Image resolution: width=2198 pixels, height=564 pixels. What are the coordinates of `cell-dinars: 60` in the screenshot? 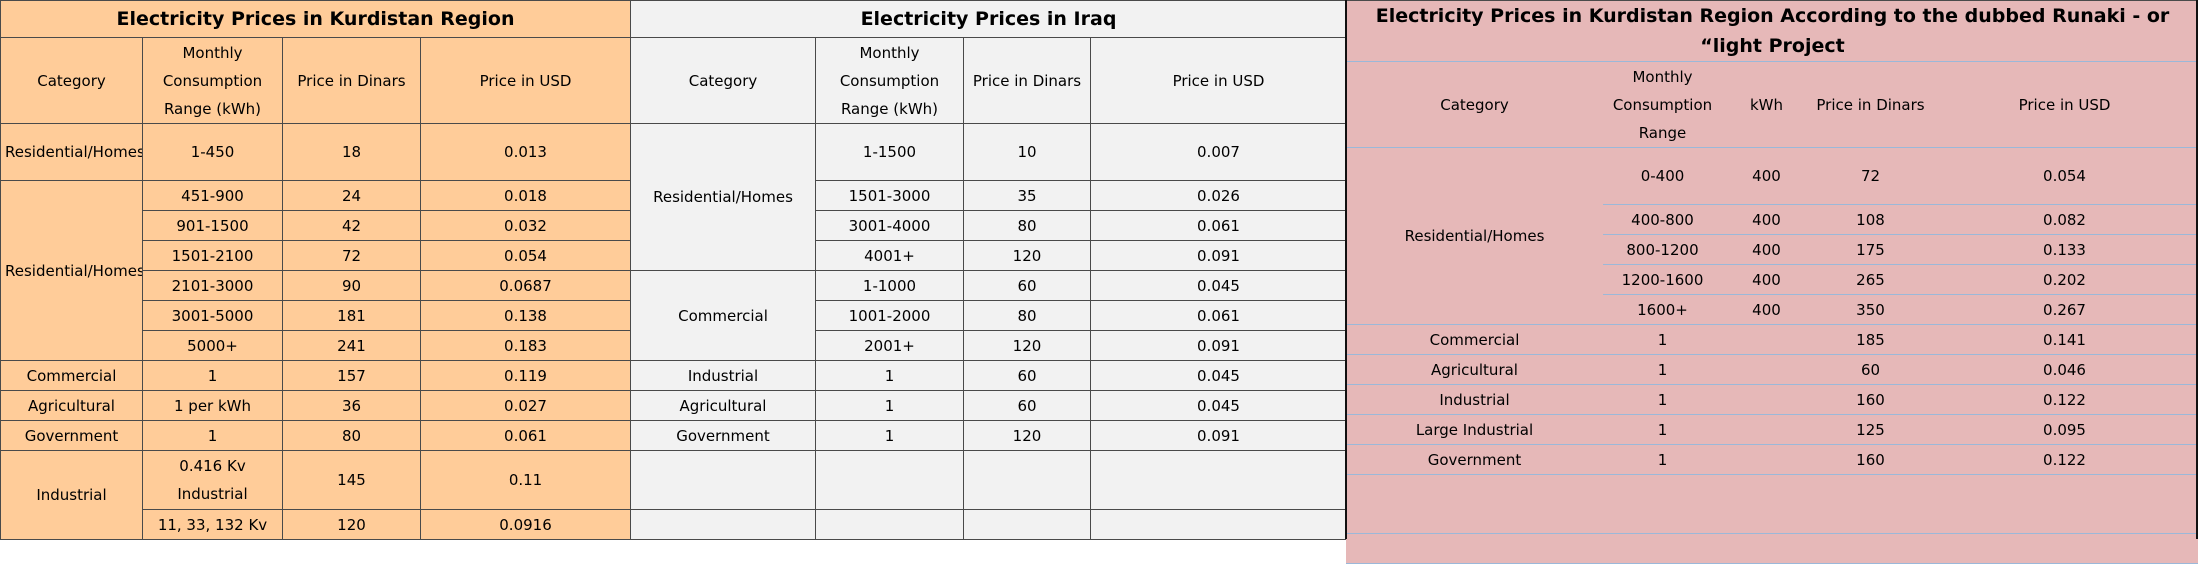 It's located at (1871, 370).